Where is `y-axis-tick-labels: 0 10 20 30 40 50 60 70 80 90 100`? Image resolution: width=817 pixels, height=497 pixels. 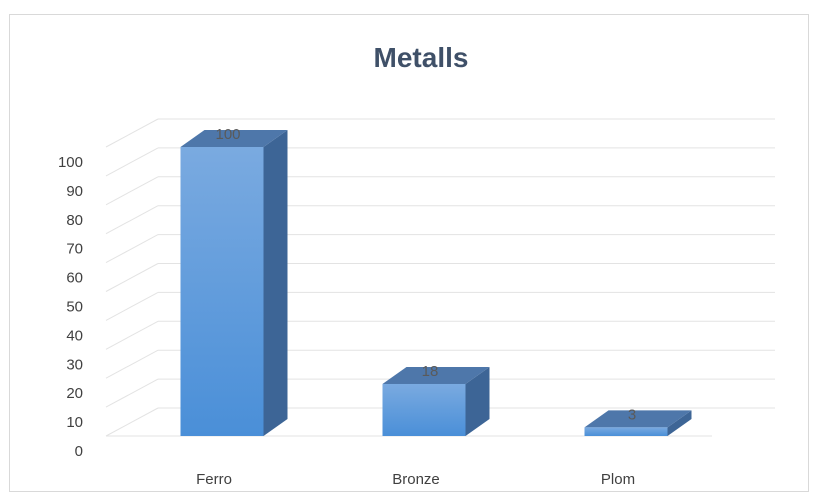
y-axis-tick-labels: 0 10 20 30 40 50 60 70 80 90 100 is located at coordinates (70, 307).